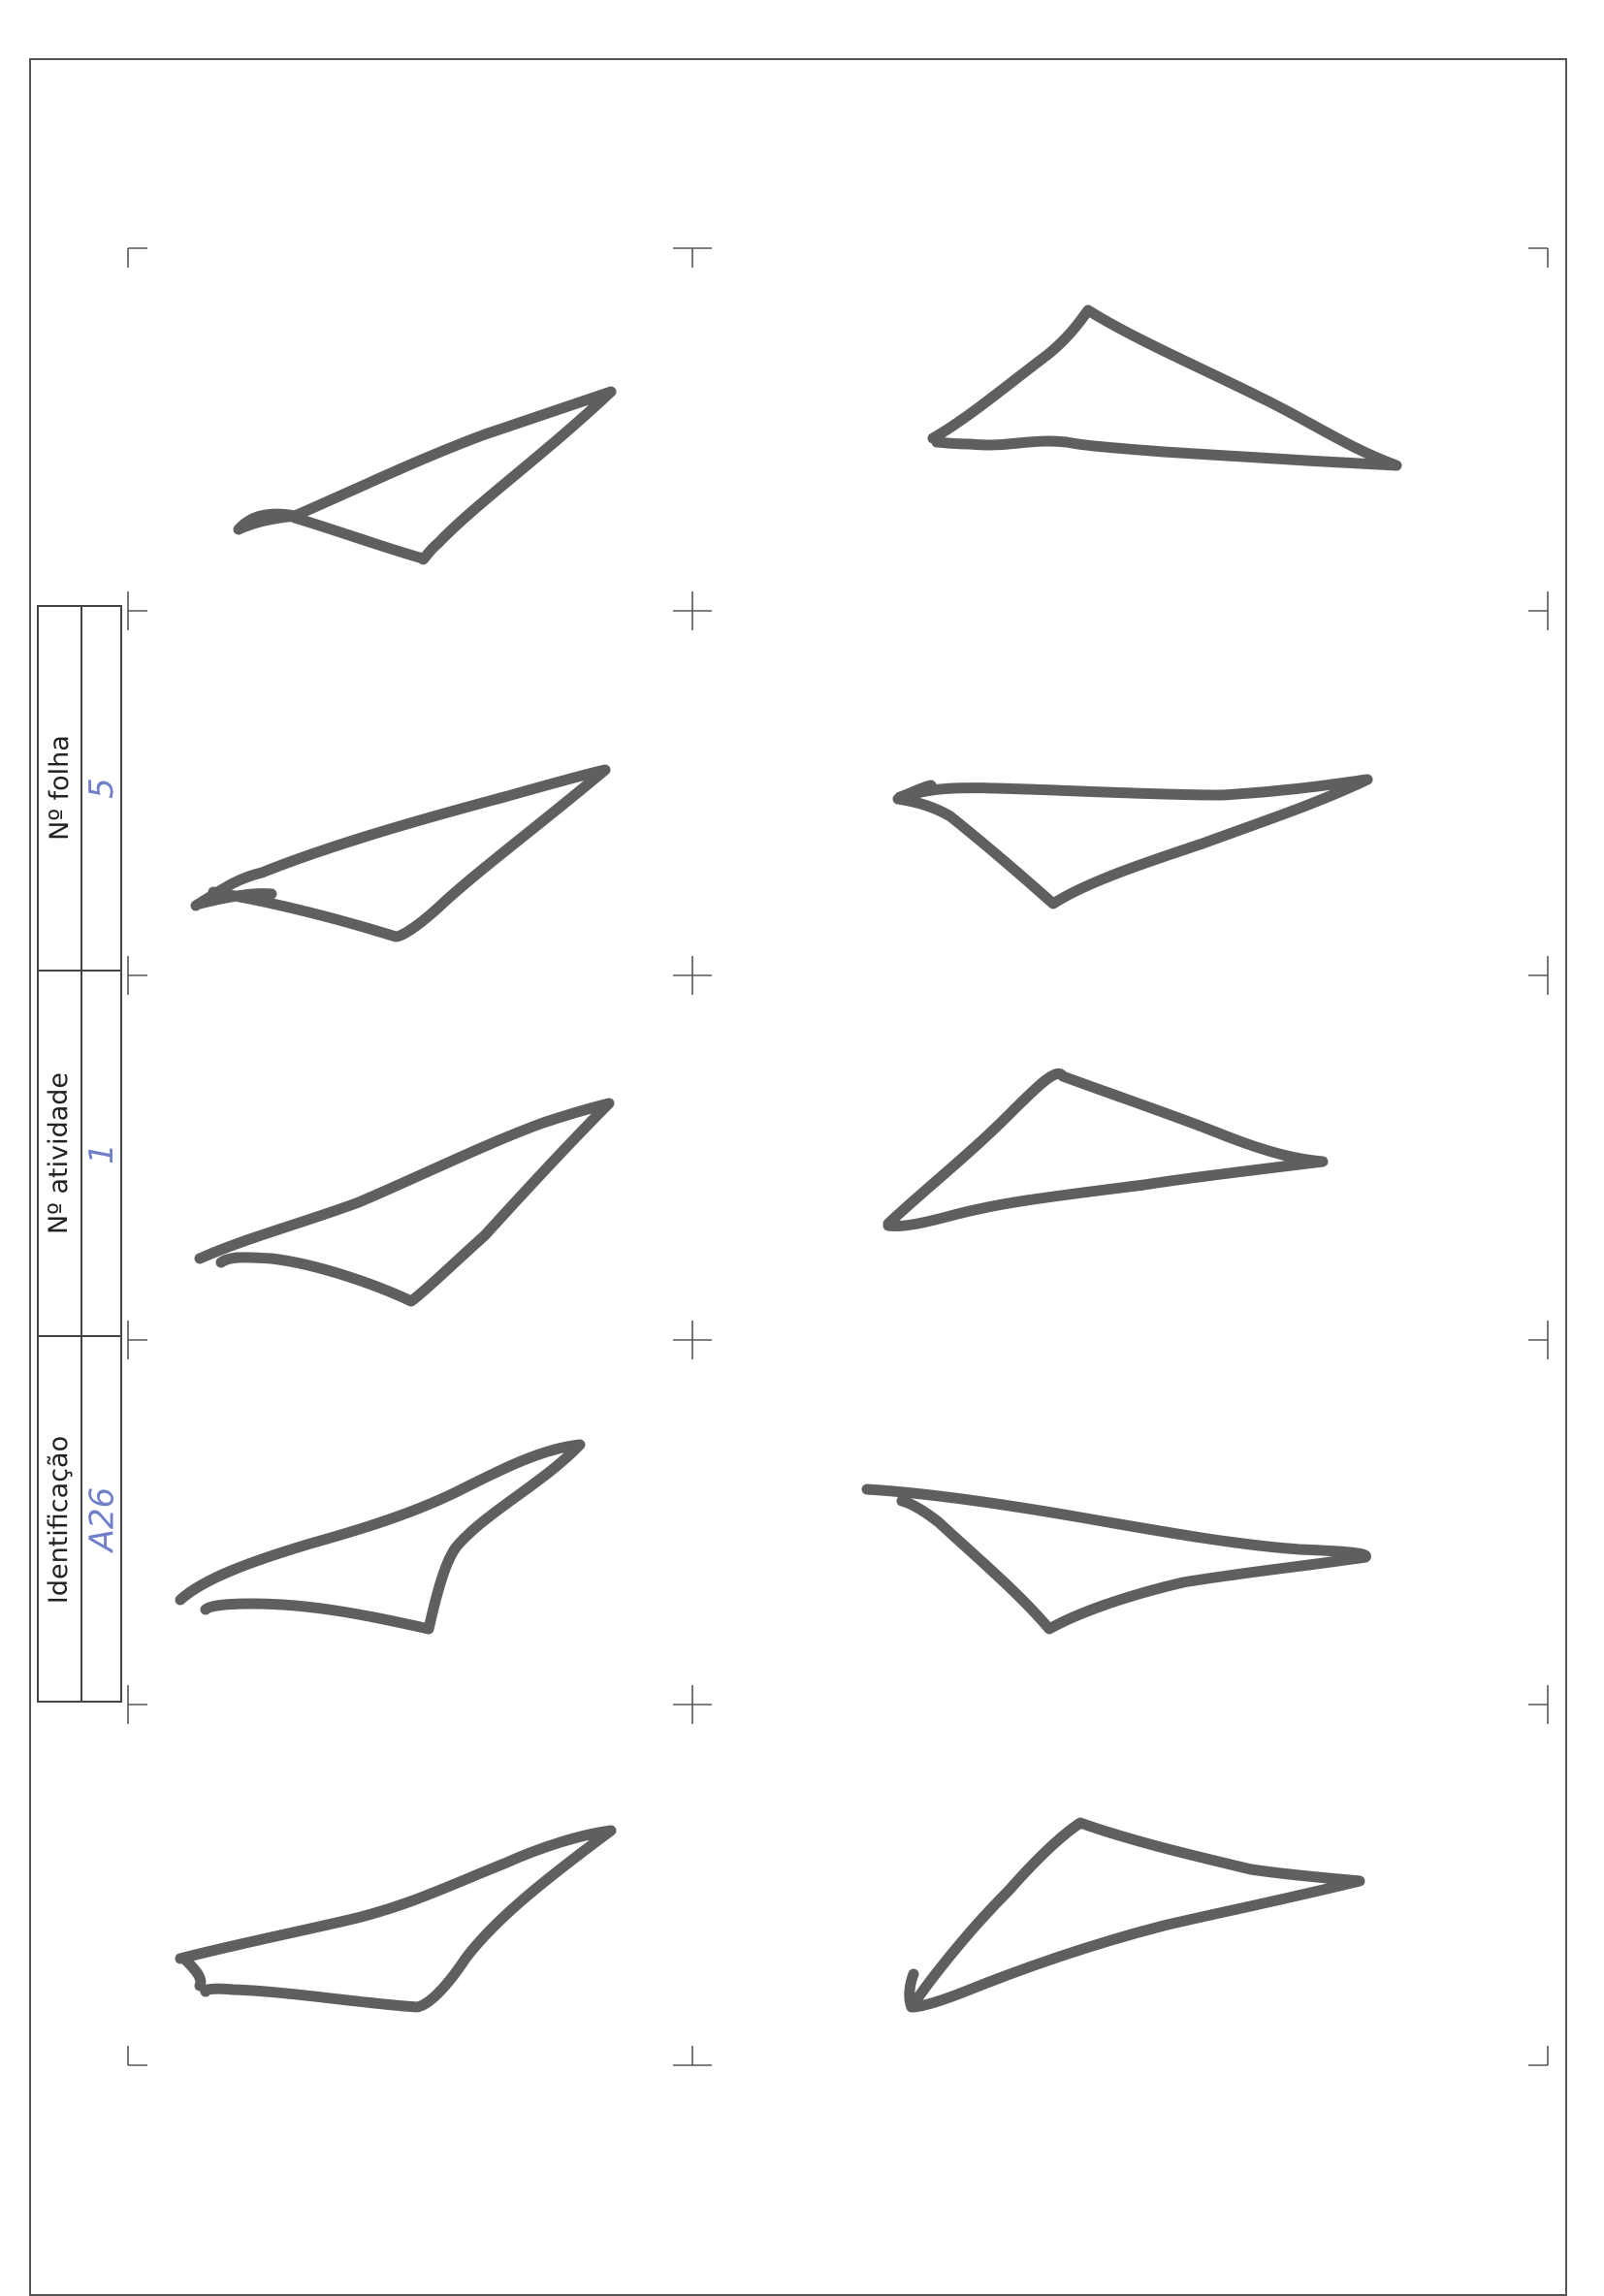 The image size is (1604, 2296). I want to click on identification-label: Identificação, so click(59, 1519).